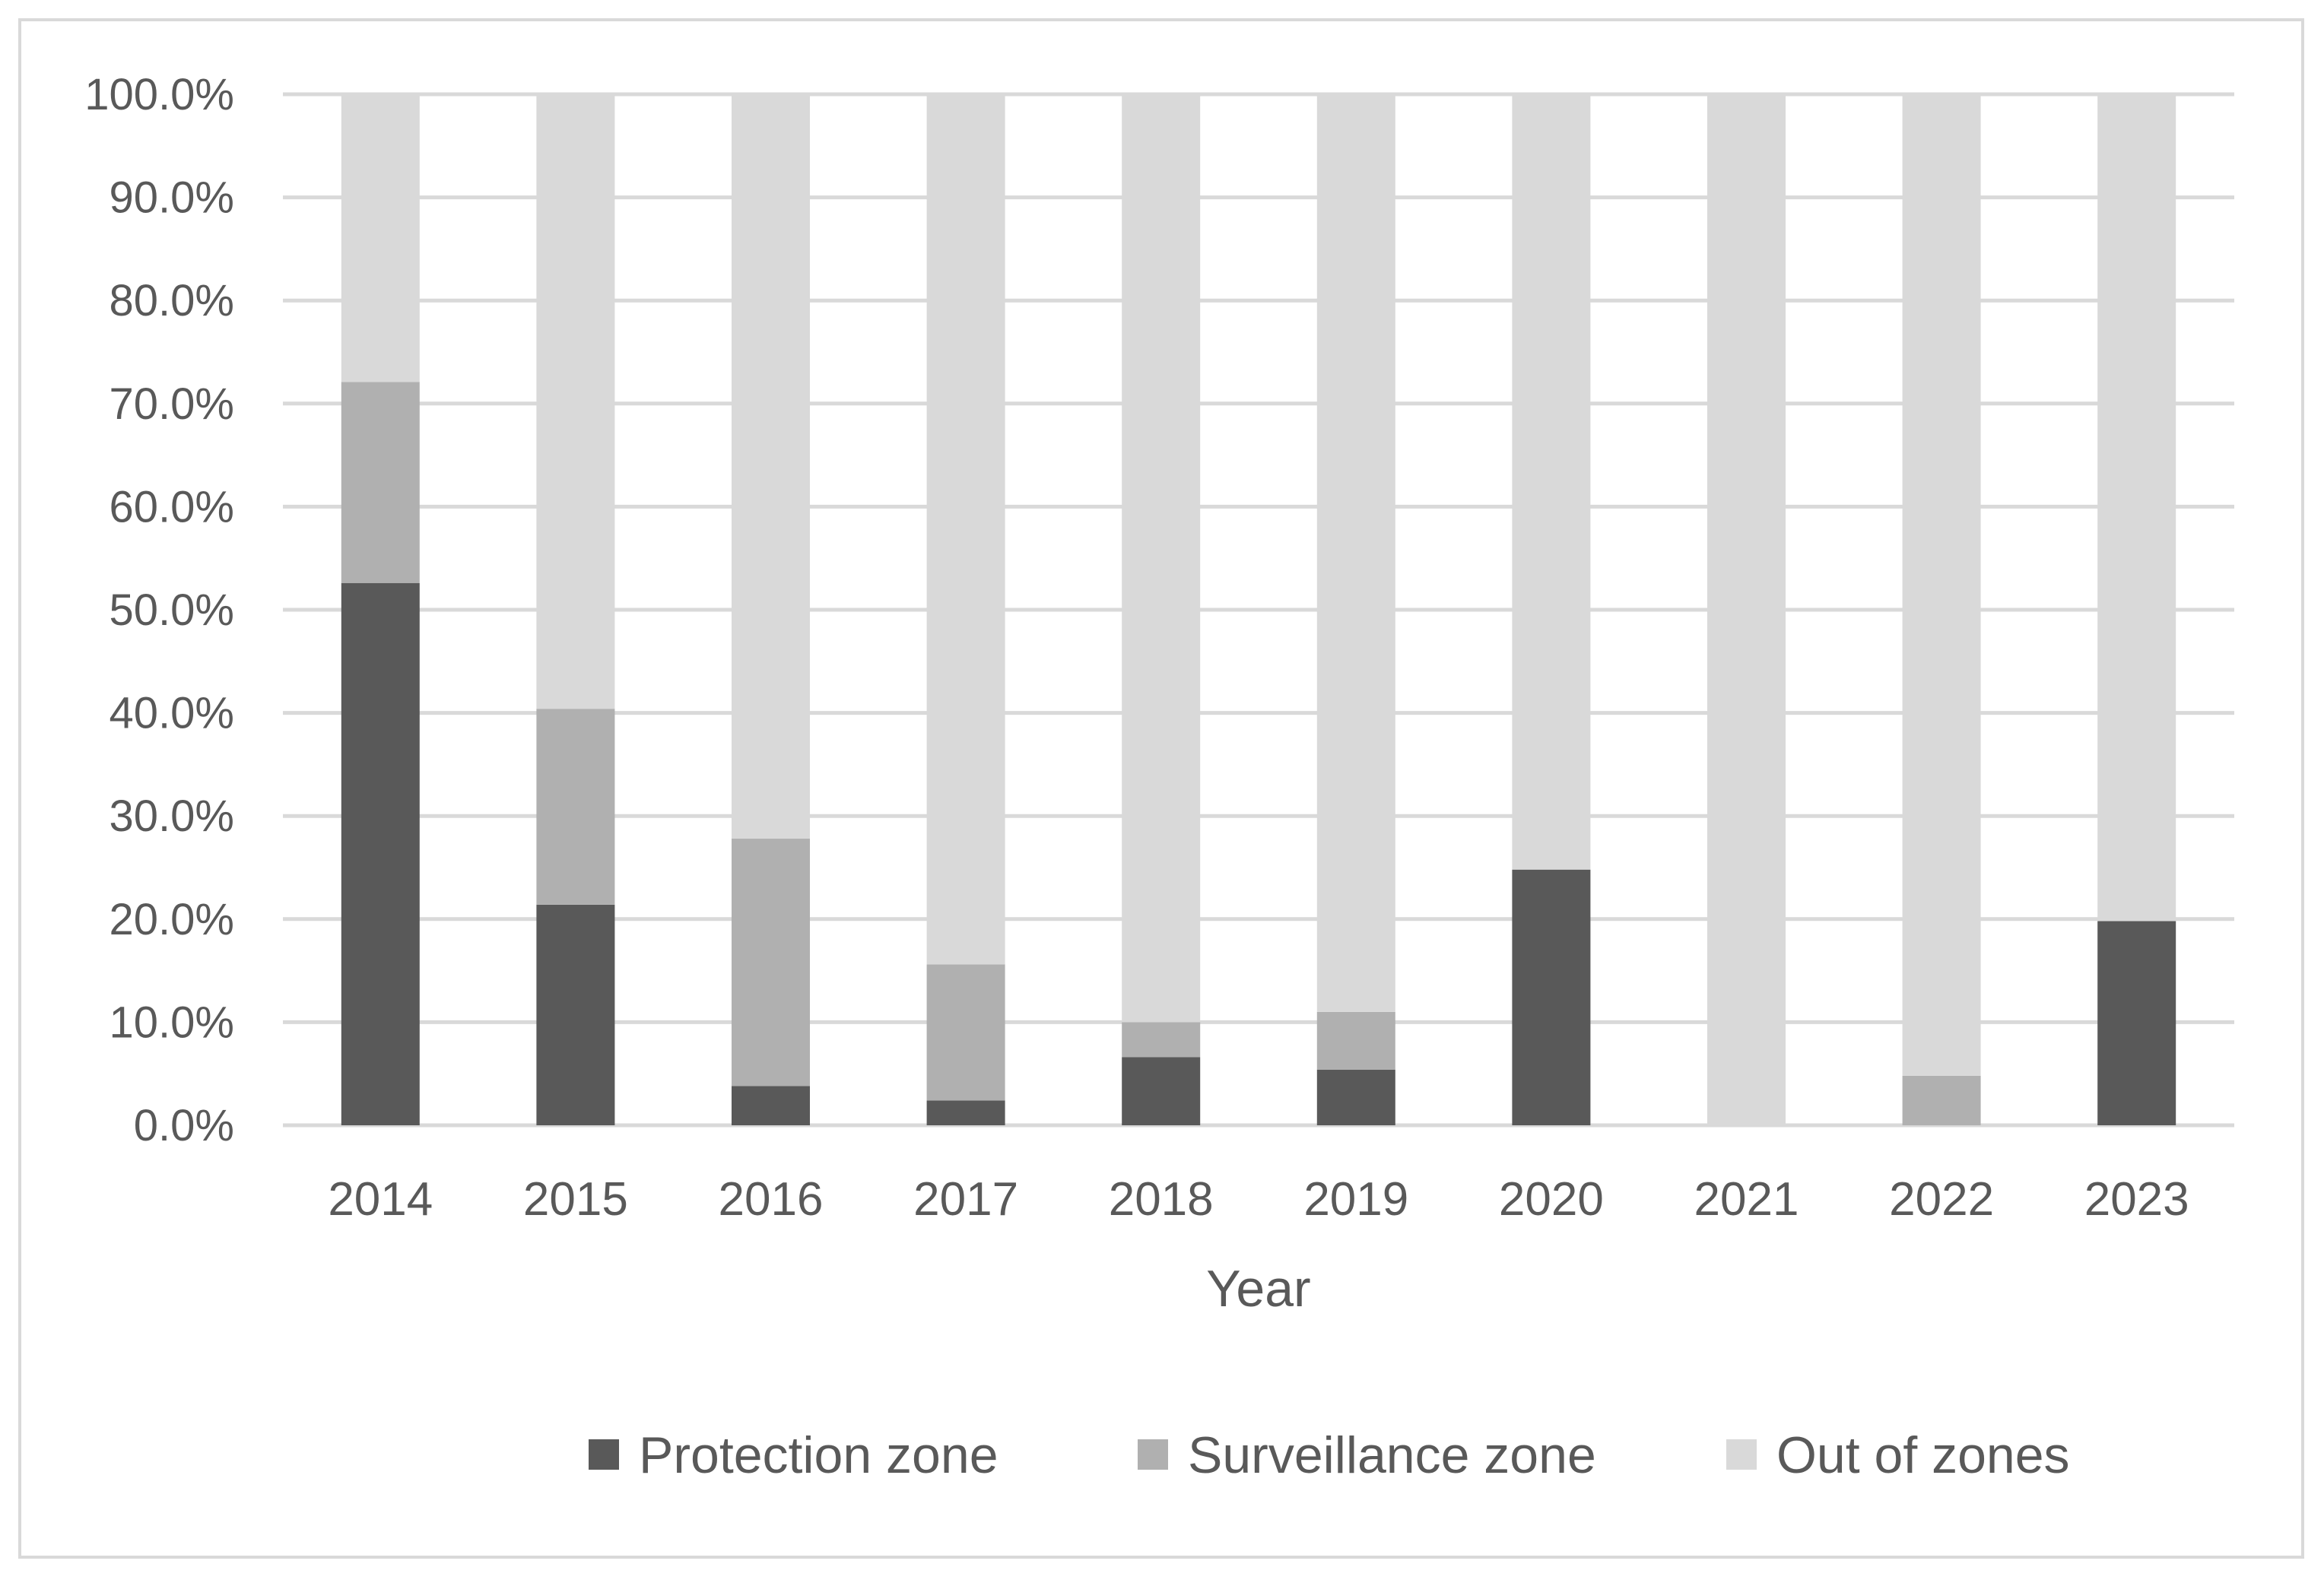 The image size is (2324, 1583). Describe the element at coordinates (172, 713) in the screenshot. I see `y-tick-label: 40.0%` at that location.